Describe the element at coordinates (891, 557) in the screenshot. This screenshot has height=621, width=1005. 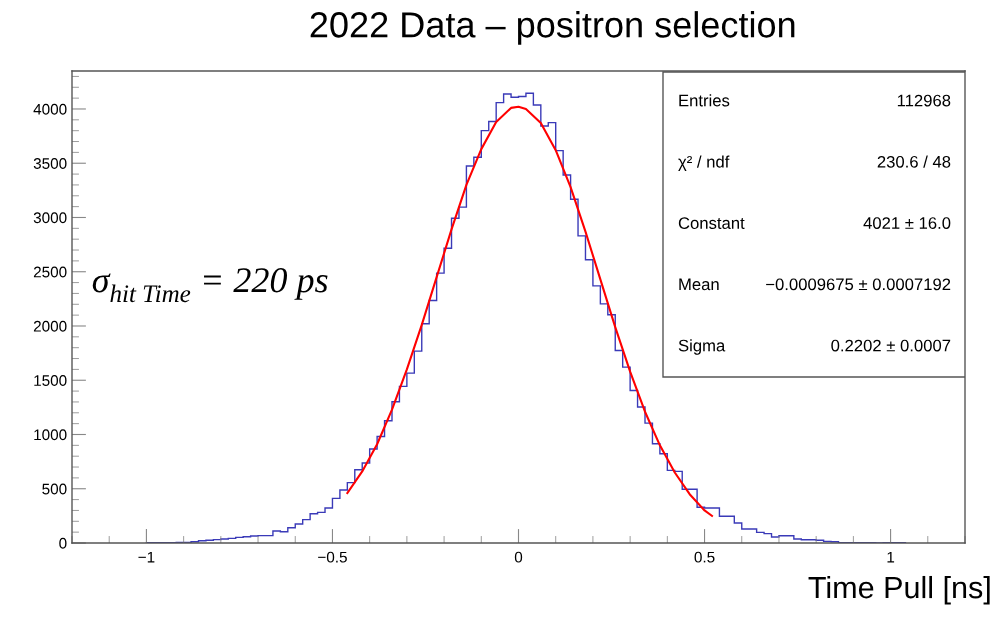
I see `x-tick-label: 1` at that location.